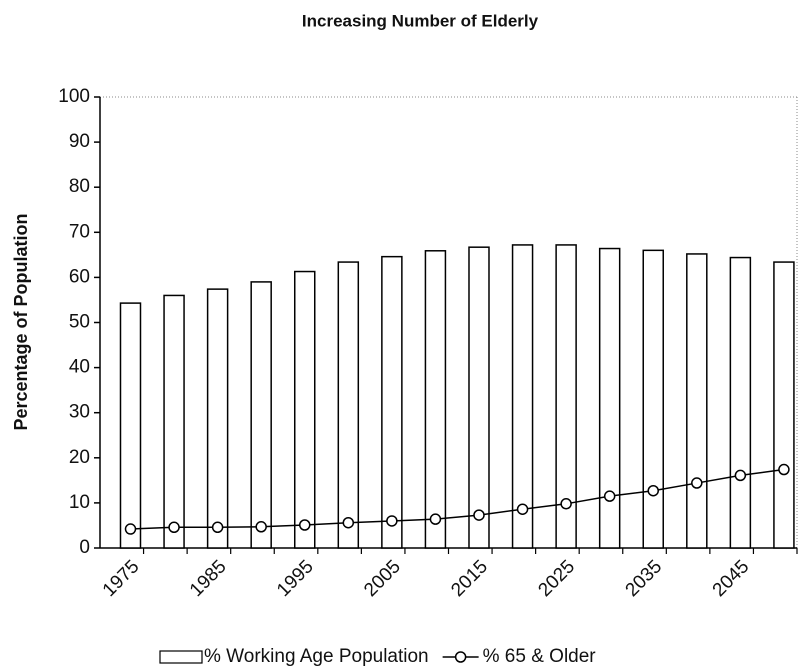 This screenshot has width=800, height=672. I want to click on legend-swatch-marker, so click(460, 657).